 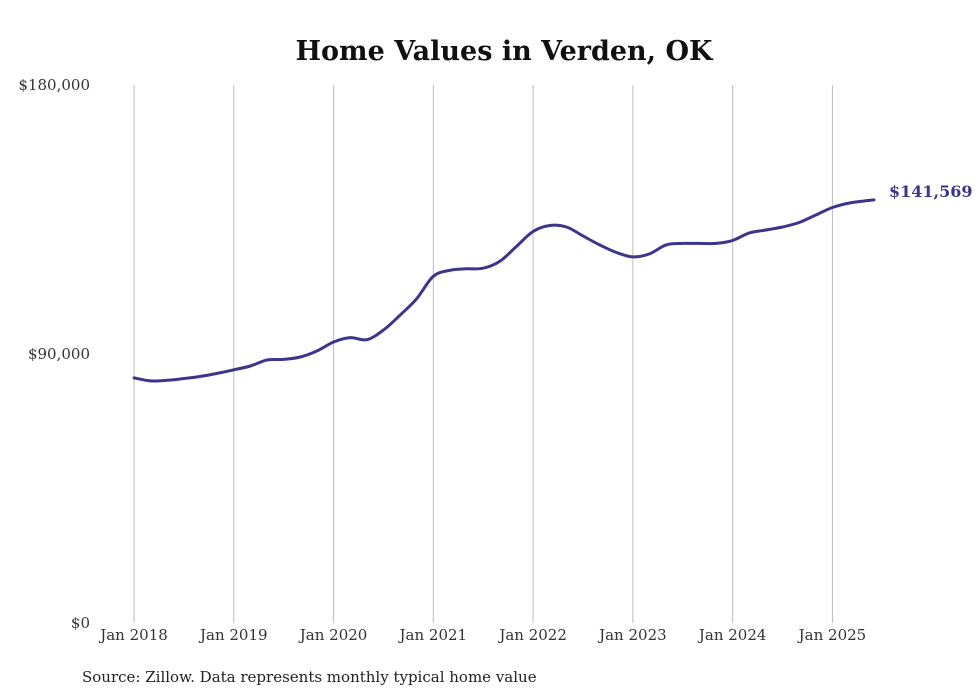 What do you see at coordinates (333, 635) in the screenshot?
I see `x-tick-label: Jan 2020` at bounding box center [333, 635].